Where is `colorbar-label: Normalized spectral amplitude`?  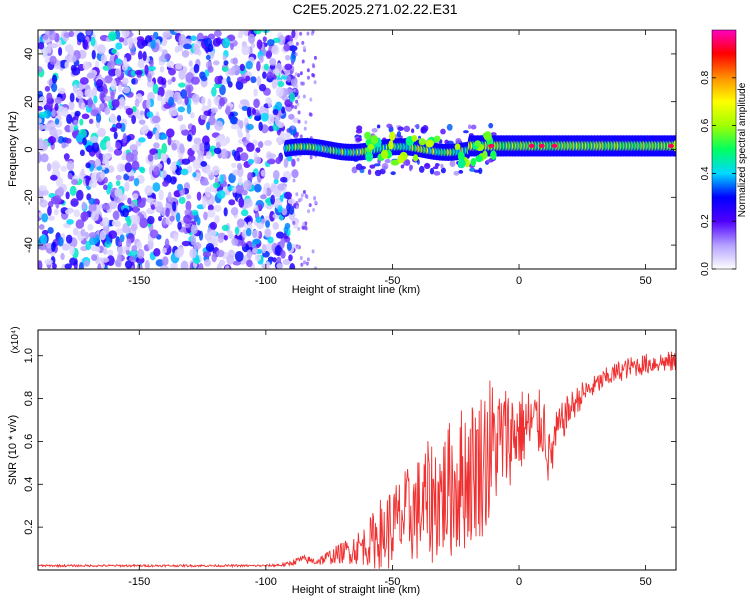
colorbar-label: Normalized spectral amplitude is located at coordinates (742, 149).